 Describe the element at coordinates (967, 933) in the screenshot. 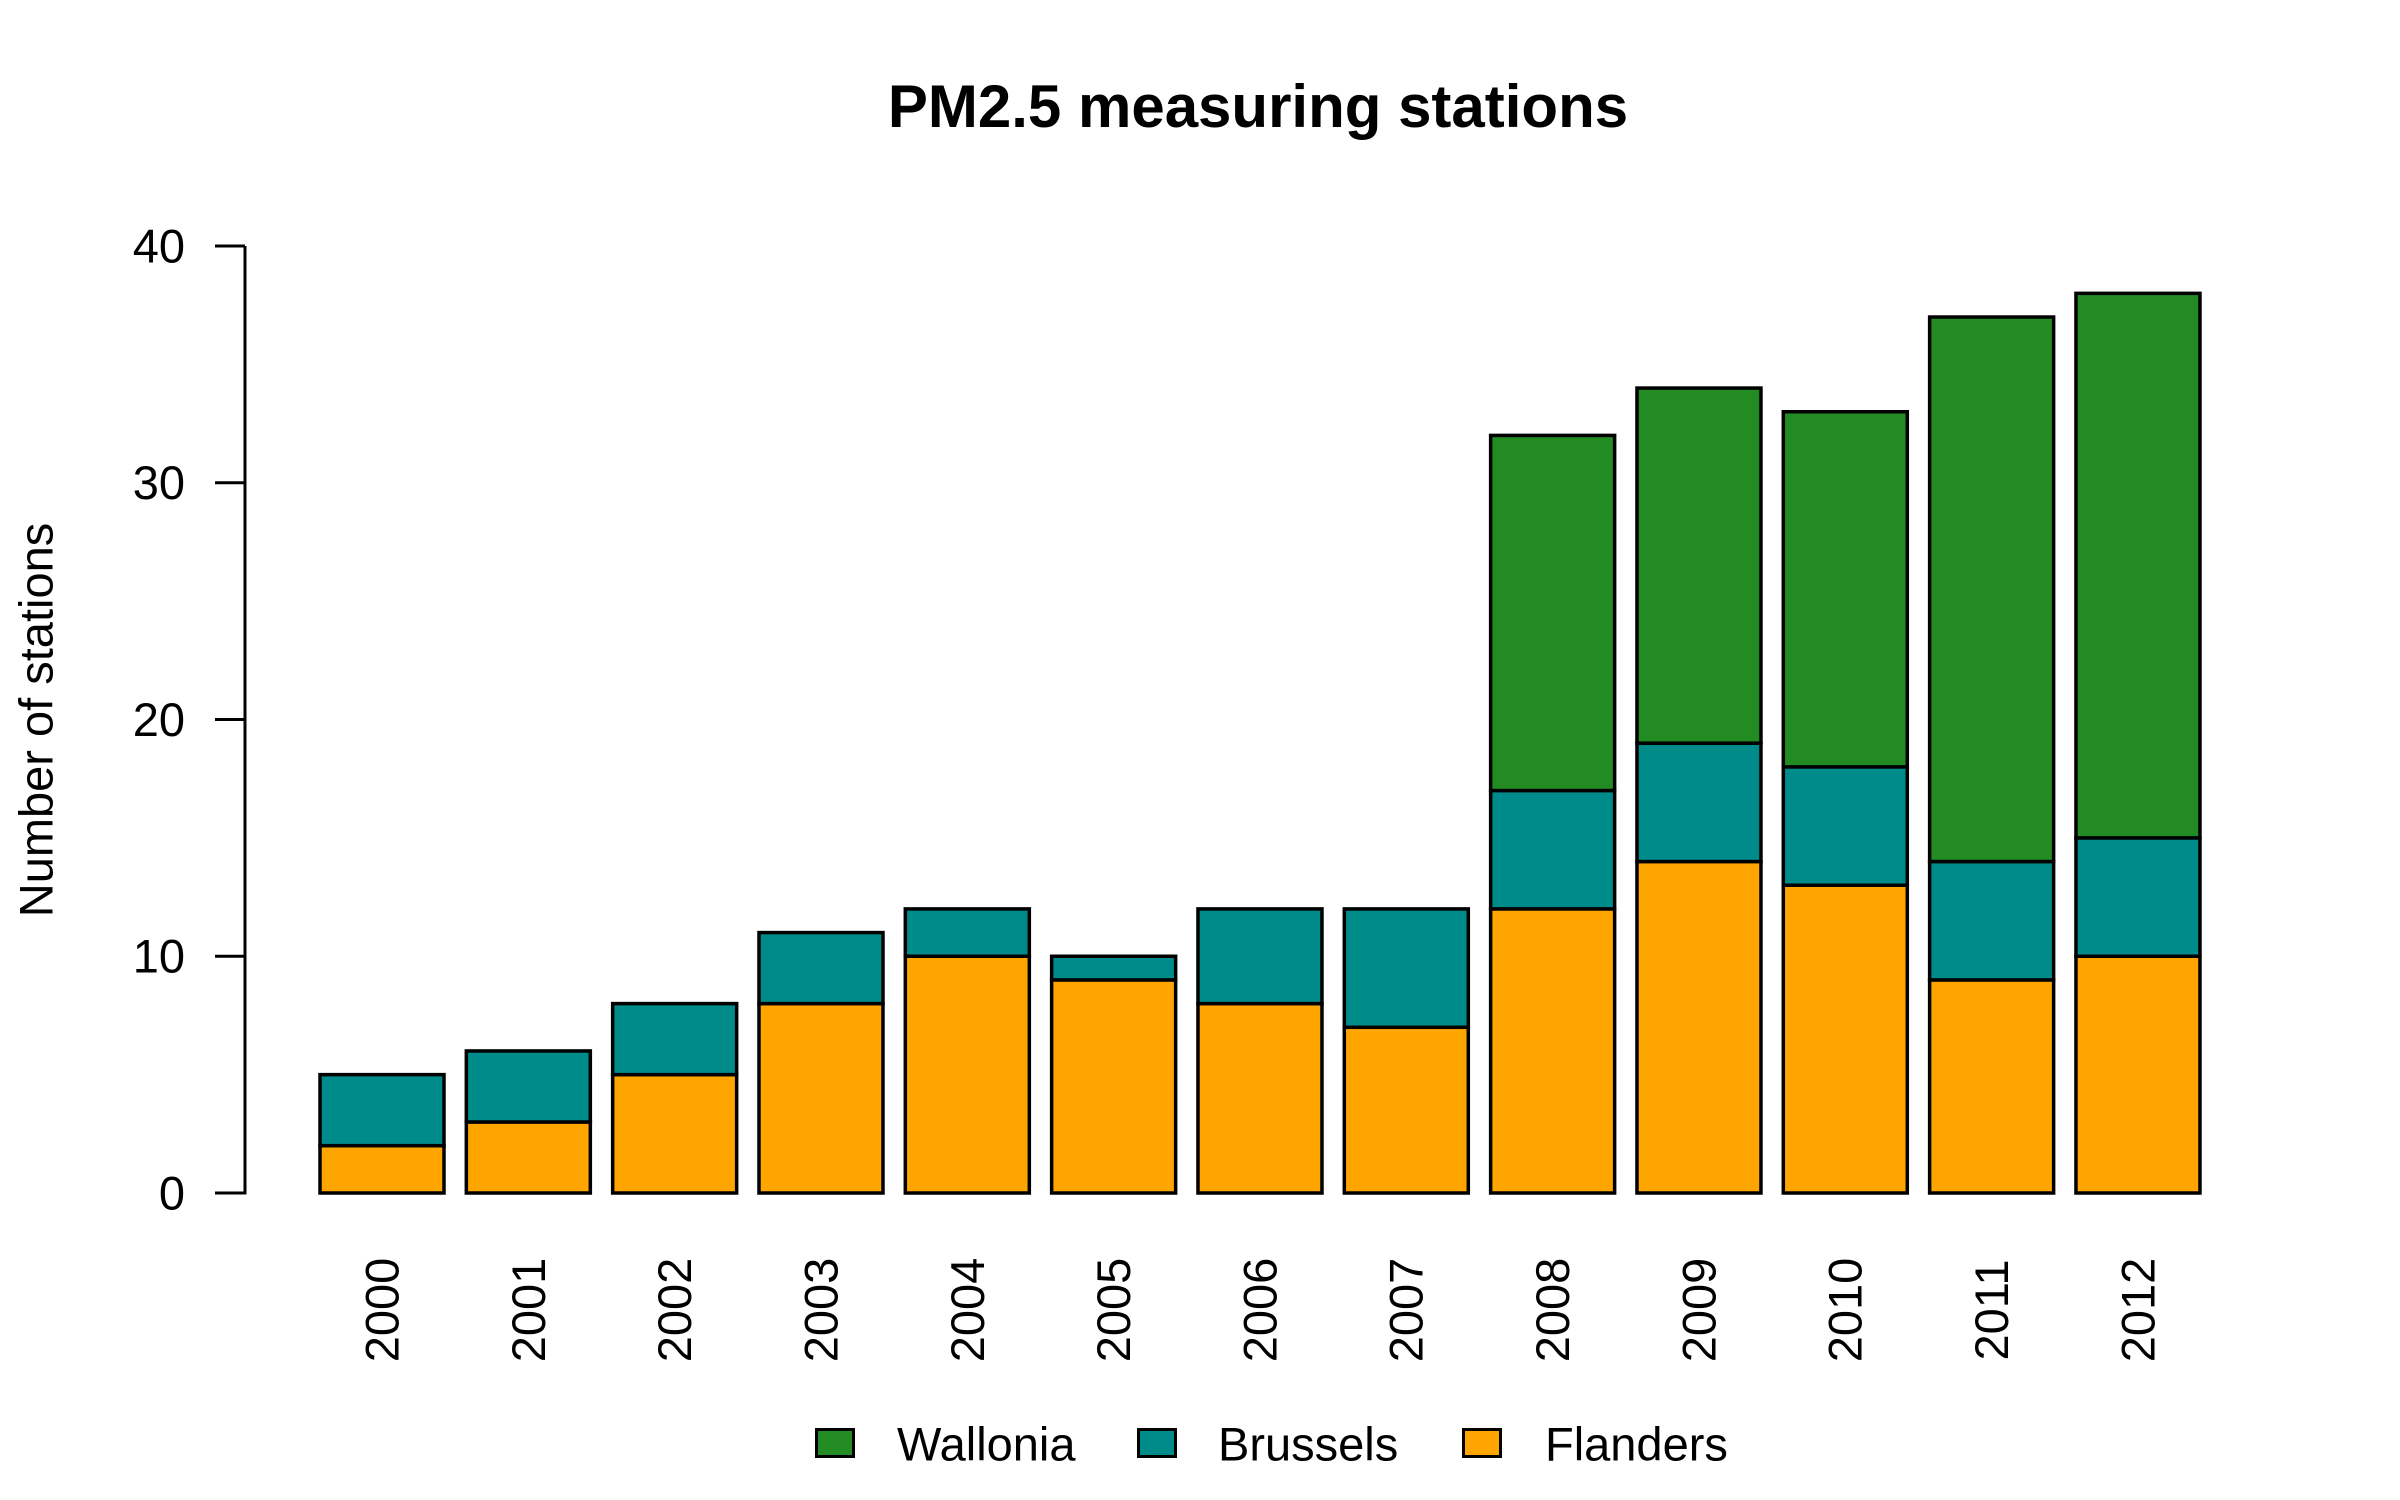

I see `bar-segment-brussels-2004` at that location.